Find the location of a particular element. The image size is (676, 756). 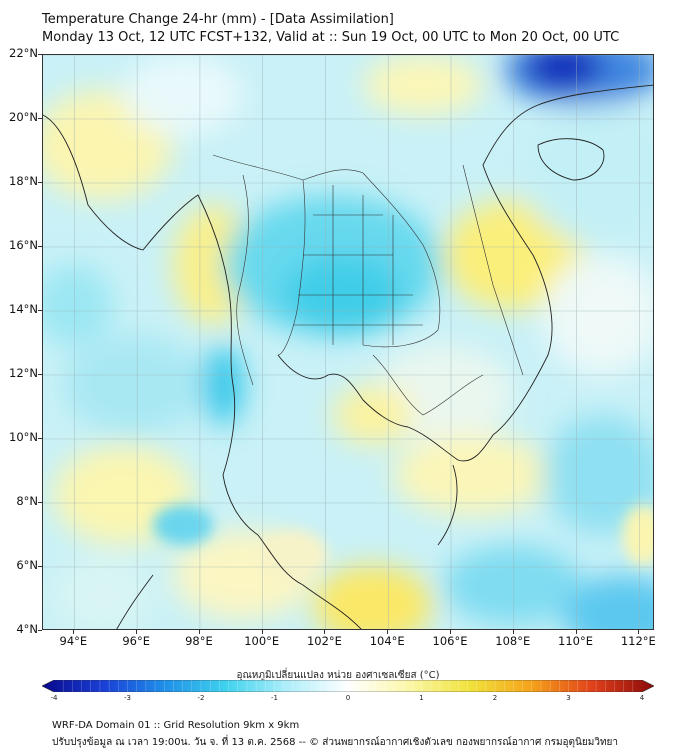

lon-label: 96°E is located at coordinates (136, 641).